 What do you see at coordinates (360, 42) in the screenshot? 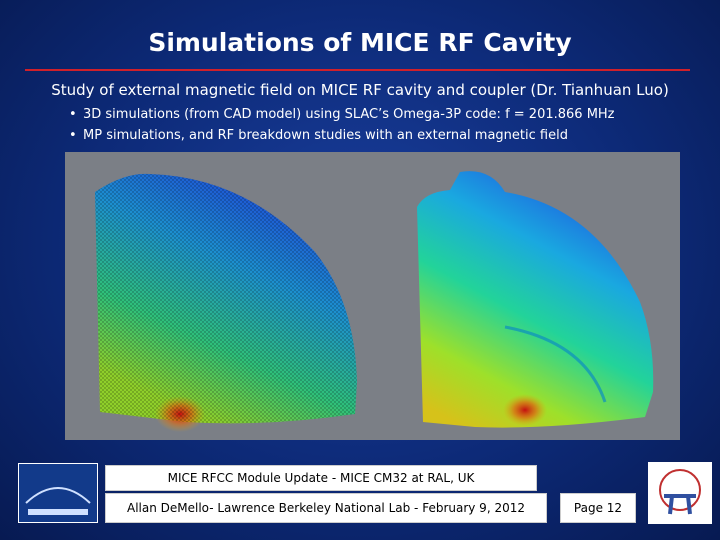
I see `slide-title: Simulations of MICE RF Cavity` at bounding box center [360, 42].